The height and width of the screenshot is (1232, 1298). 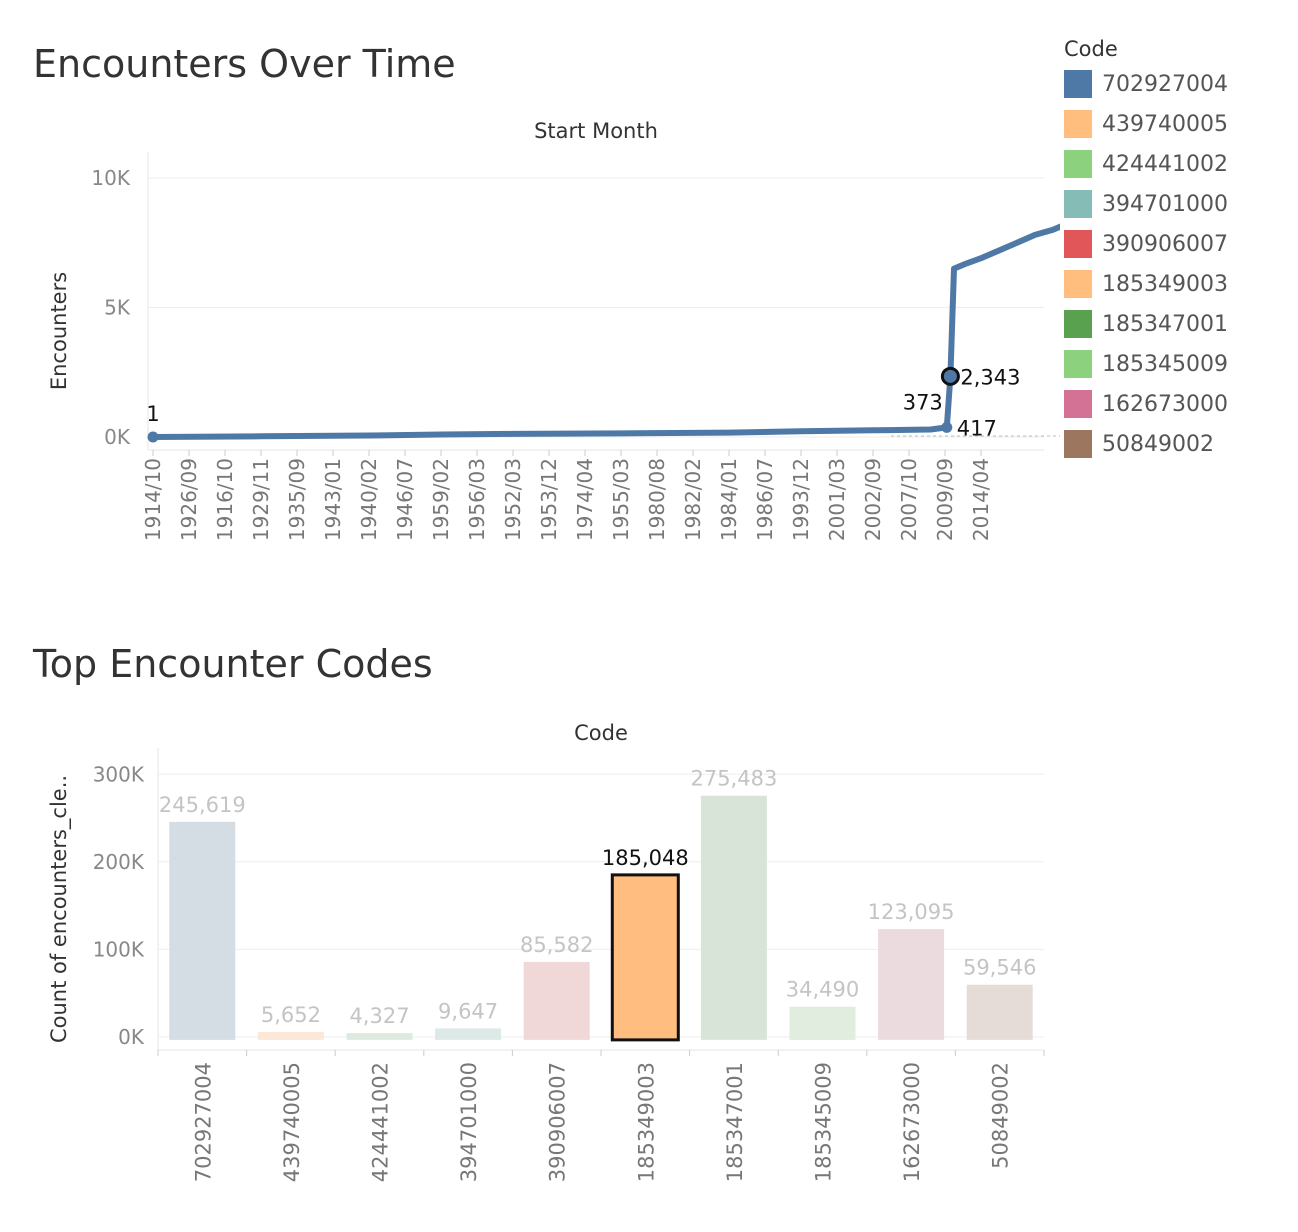 What do you see at coordinates (441, 499) in the screenshot?
I see `line-x-tick-label: 1959/02` at bounding box center [441, 499].